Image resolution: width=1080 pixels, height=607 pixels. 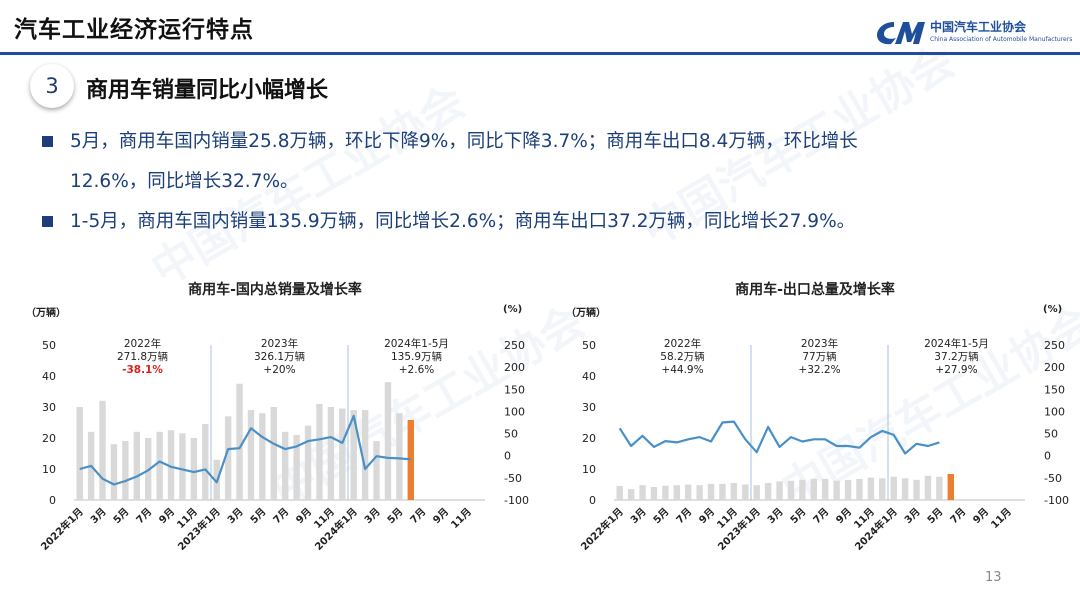 What do you see at coordinates (956, 343) in the screenshot?
I see `annotation-year: 2024年1-5月` at bounding box center [956, 343].